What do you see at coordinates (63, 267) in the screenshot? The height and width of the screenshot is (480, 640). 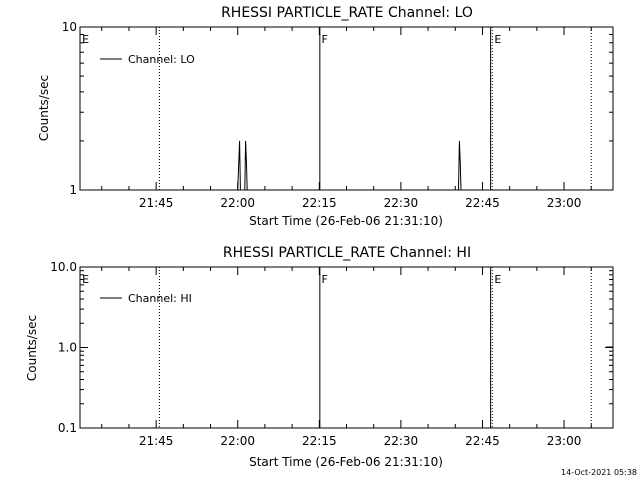 I see `y-tick-label: 10.0` at bounding box center [63, 267].